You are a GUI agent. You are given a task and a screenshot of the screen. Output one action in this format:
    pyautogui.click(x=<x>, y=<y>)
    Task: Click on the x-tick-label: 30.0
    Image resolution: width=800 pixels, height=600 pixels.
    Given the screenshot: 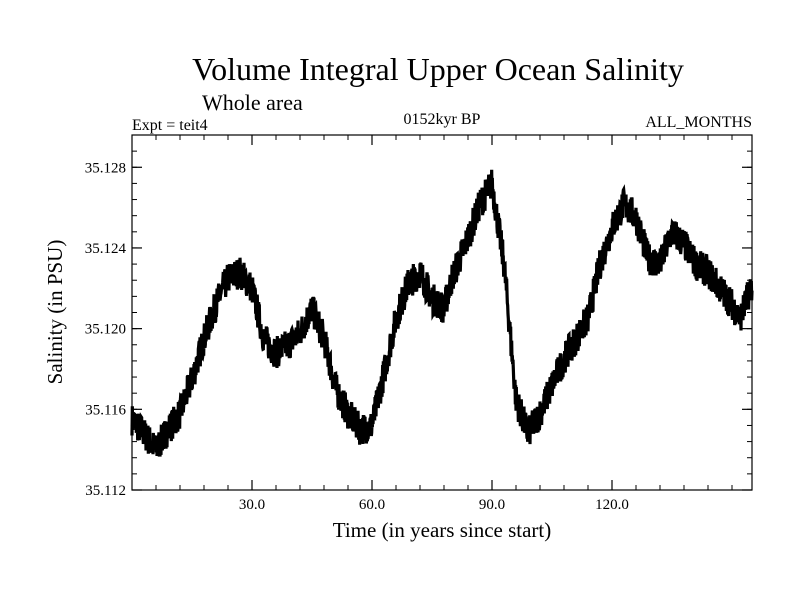 What is the action you would take?
    pyautogui.click(x=252, y=505)
    